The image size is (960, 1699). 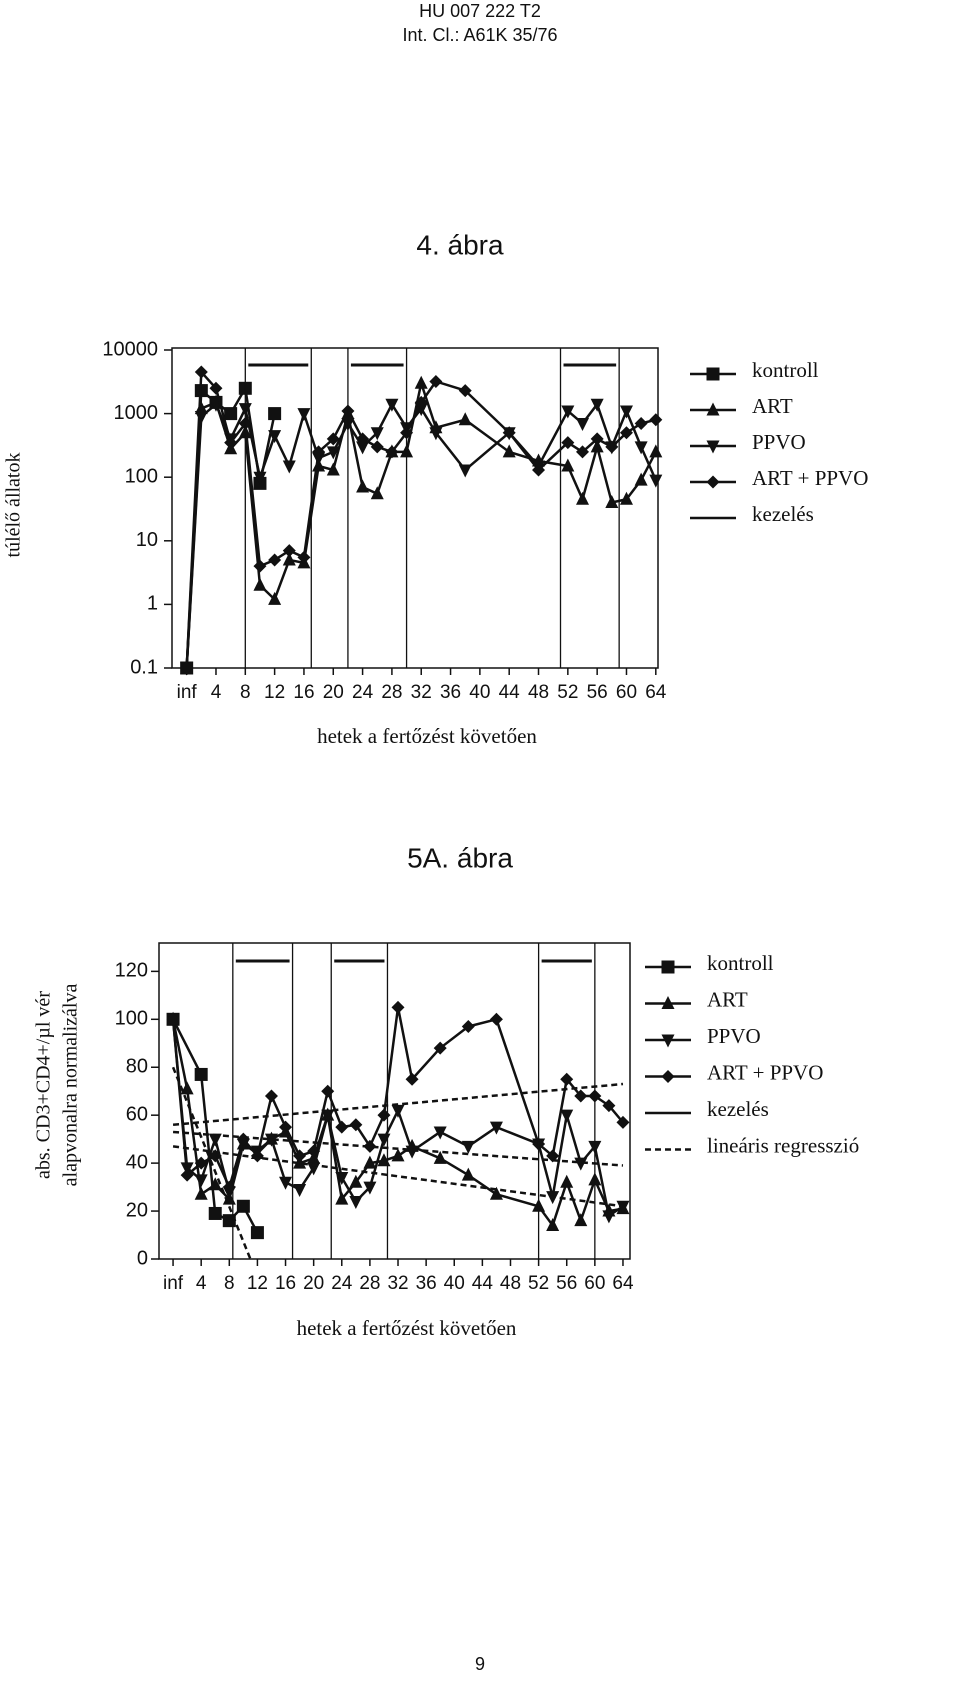 I want to click on x-tick-label: 60, so click(x=626, y=692).